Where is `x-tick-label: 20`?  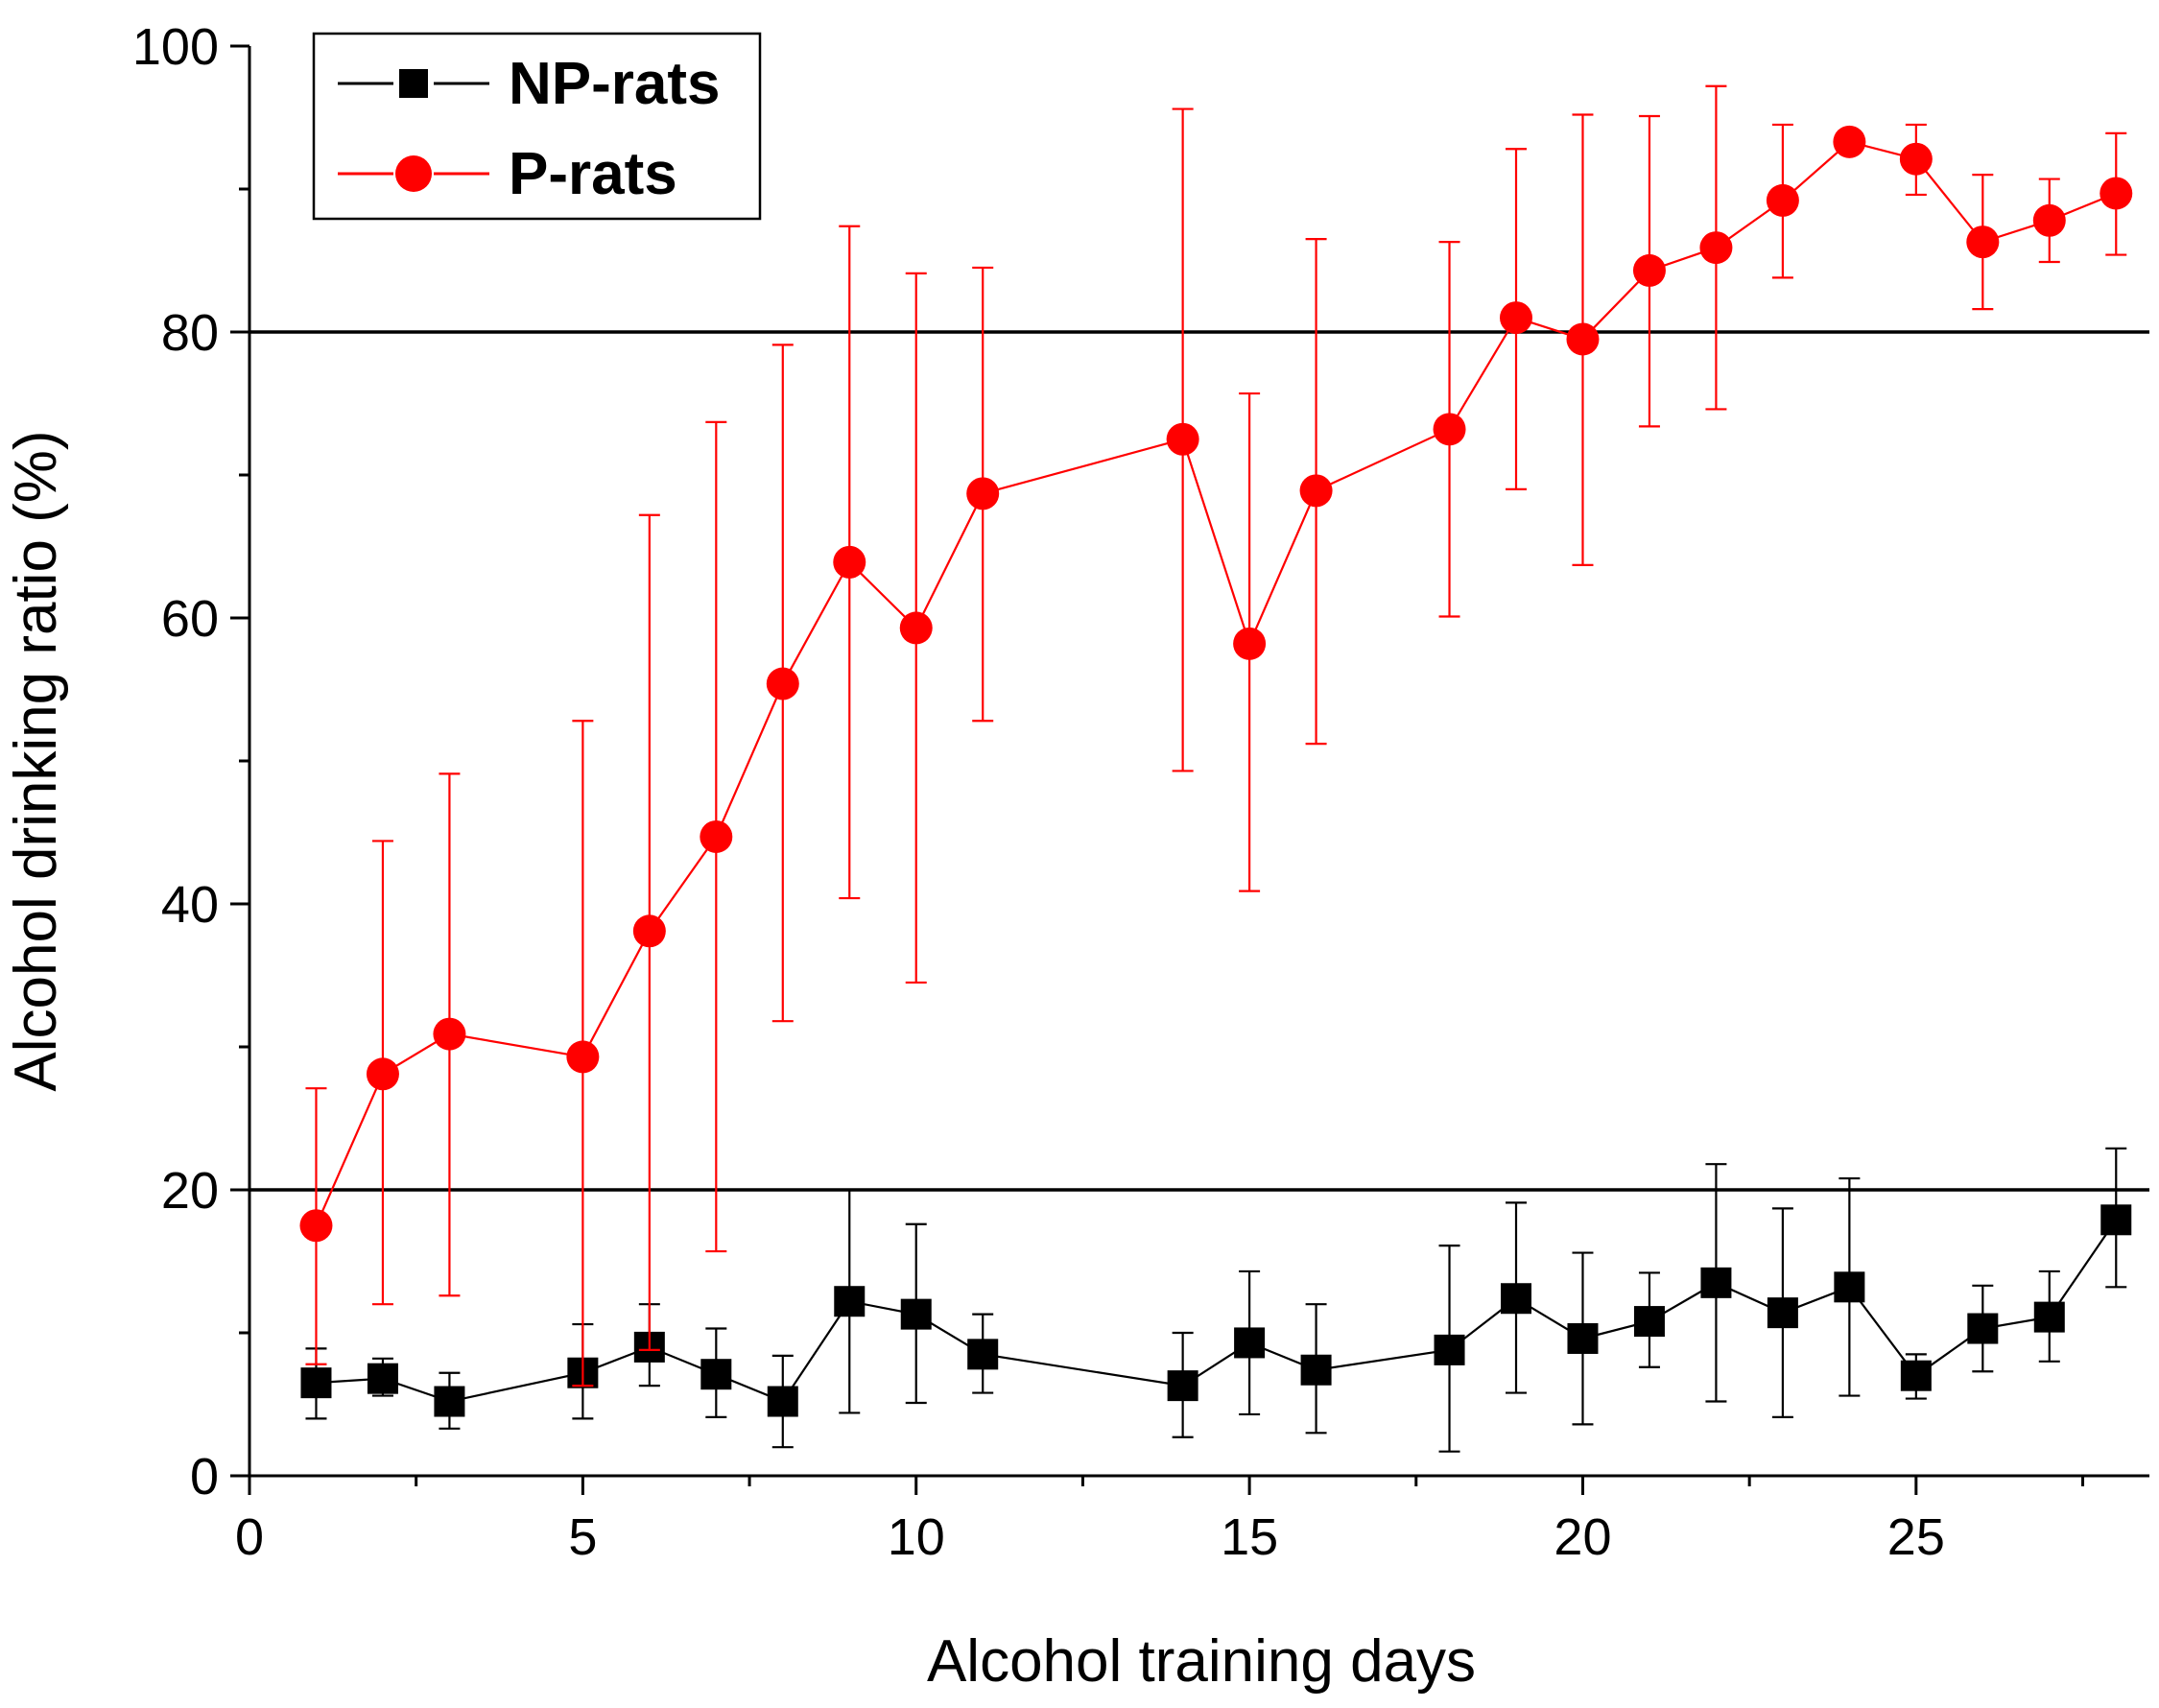
x-tick-label: 20 is located at coordinates (1583, 1537).